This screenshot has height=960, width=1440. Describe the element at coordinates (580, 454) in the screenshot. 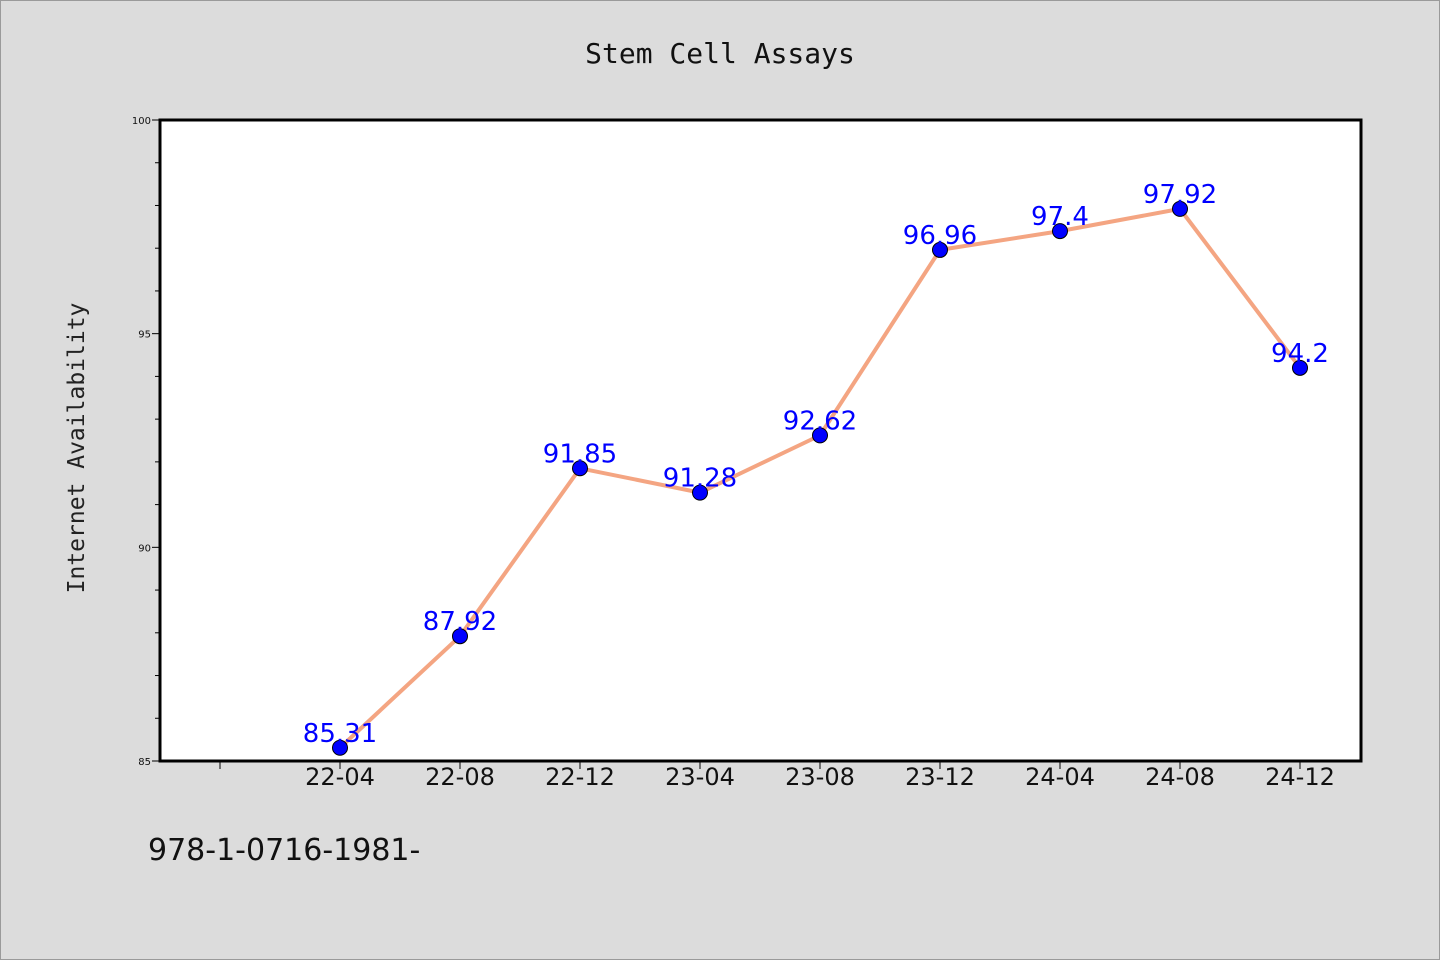

I see `data-label: 91.85` at that location.